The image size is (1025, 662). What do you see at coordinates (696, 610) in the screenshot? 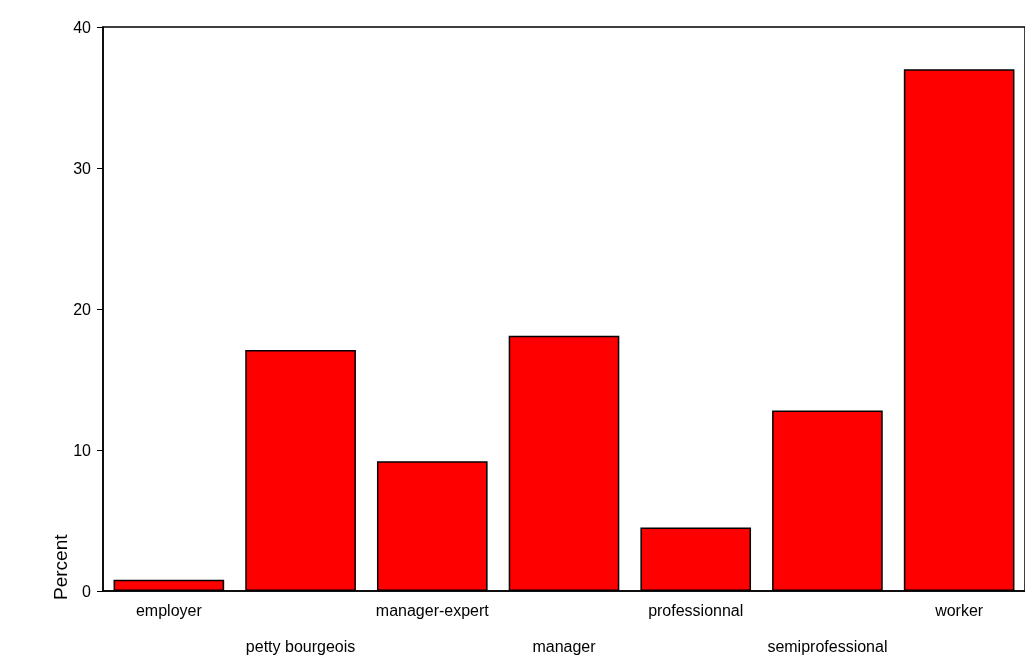
I see `x-tick-label: professionnal` at bounding box center [696, 610].